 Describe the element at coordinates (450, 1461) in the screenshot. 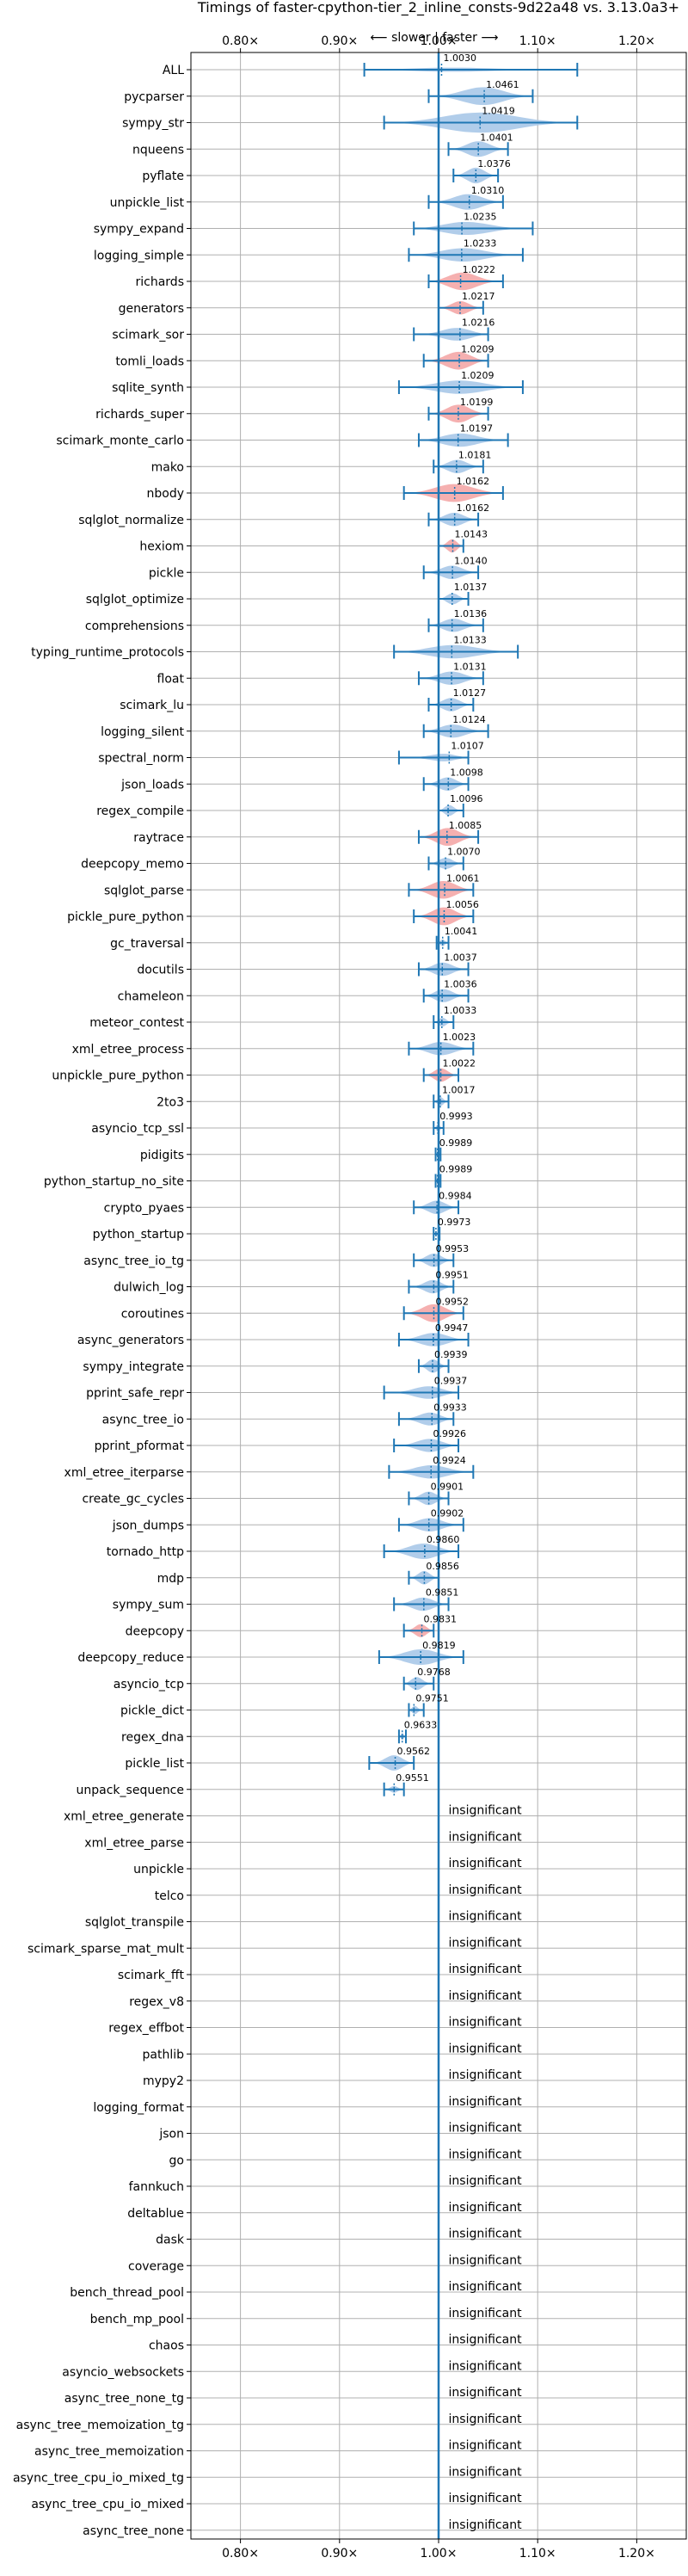

I see `value-label: 0.9924` at that location.